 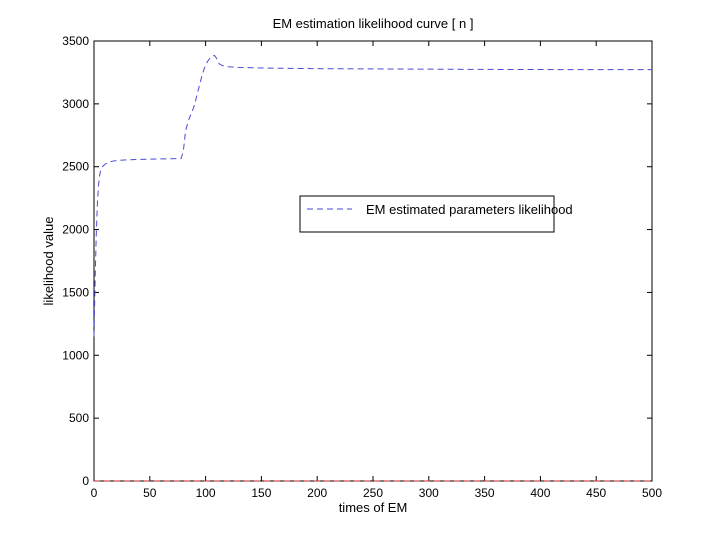 I want to click on y-tick-label: 500, so click(x=79, y=418).